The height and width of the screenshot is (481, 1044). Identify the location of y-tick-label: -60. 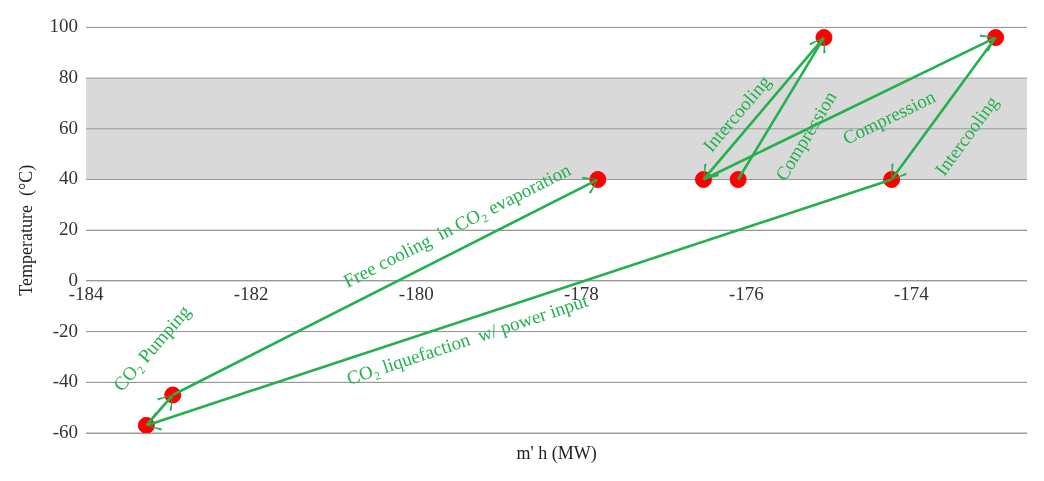
(65, 431).